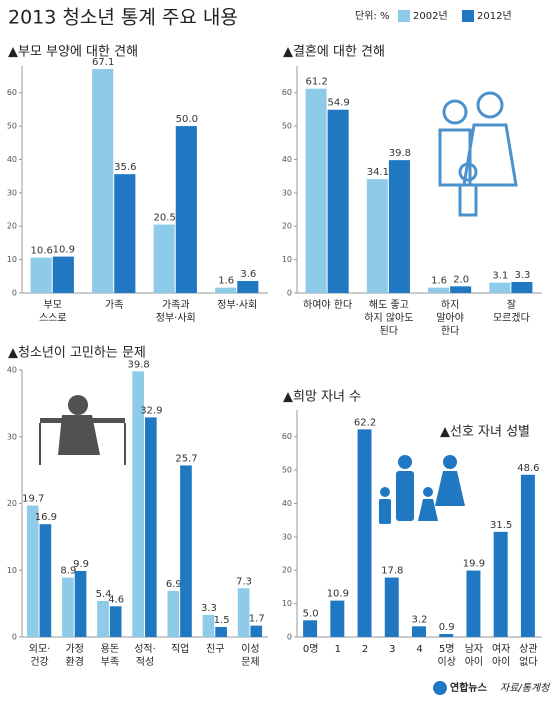 The image size is (550, 709). I want to click on chart-title: ▲결혼에 대한 견해, so click(334, 52).